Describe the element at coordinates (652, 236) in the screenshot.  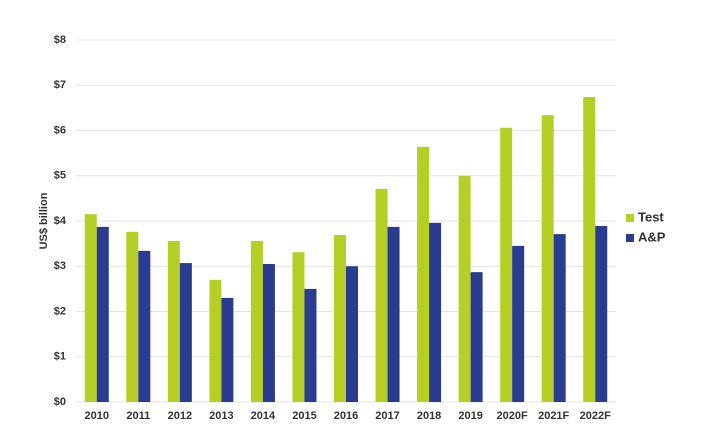
I see `legend-label: A&P` at that location.